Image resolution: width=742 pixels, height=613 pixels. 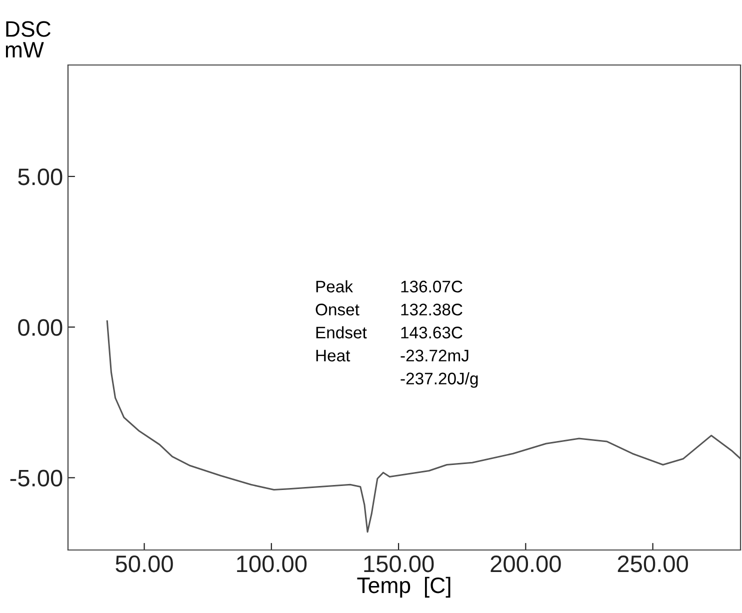 I want to click on x-tick-label: 100.00, so click(x=272, y=563).